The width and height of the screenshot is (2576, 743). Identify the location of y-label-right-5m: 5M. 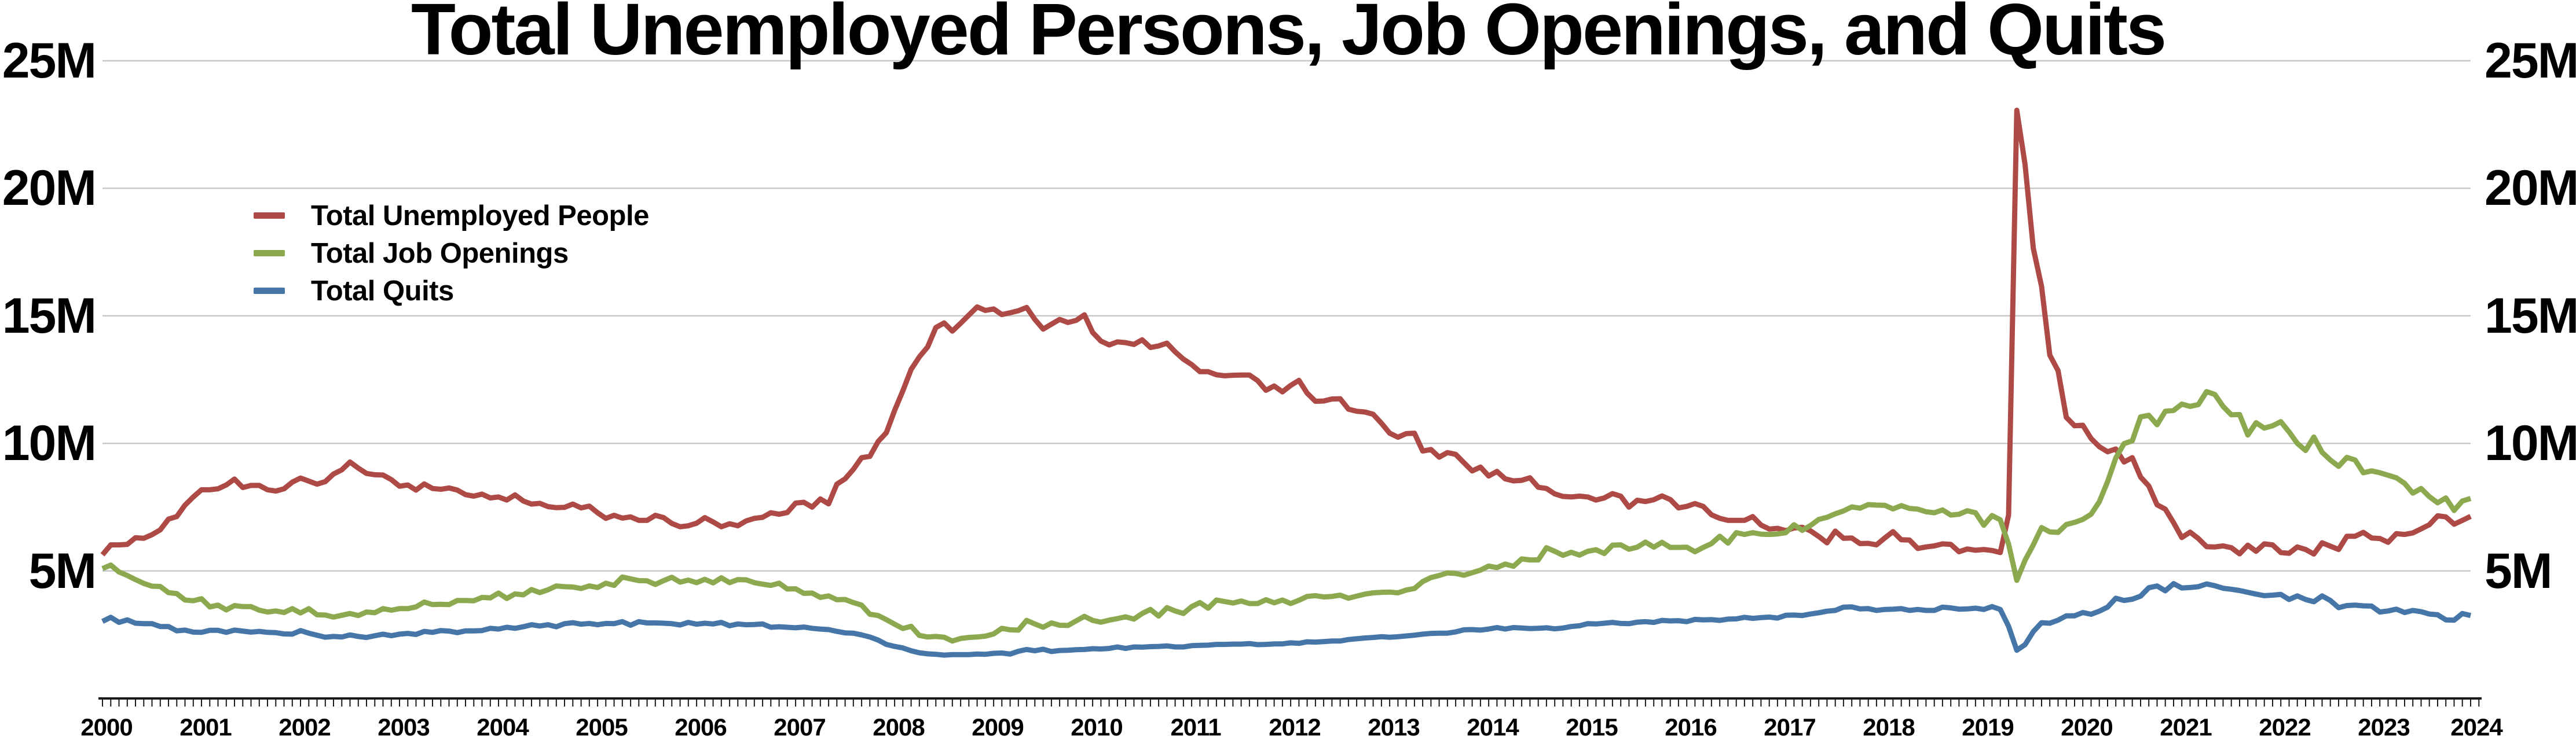
(2518, 571).